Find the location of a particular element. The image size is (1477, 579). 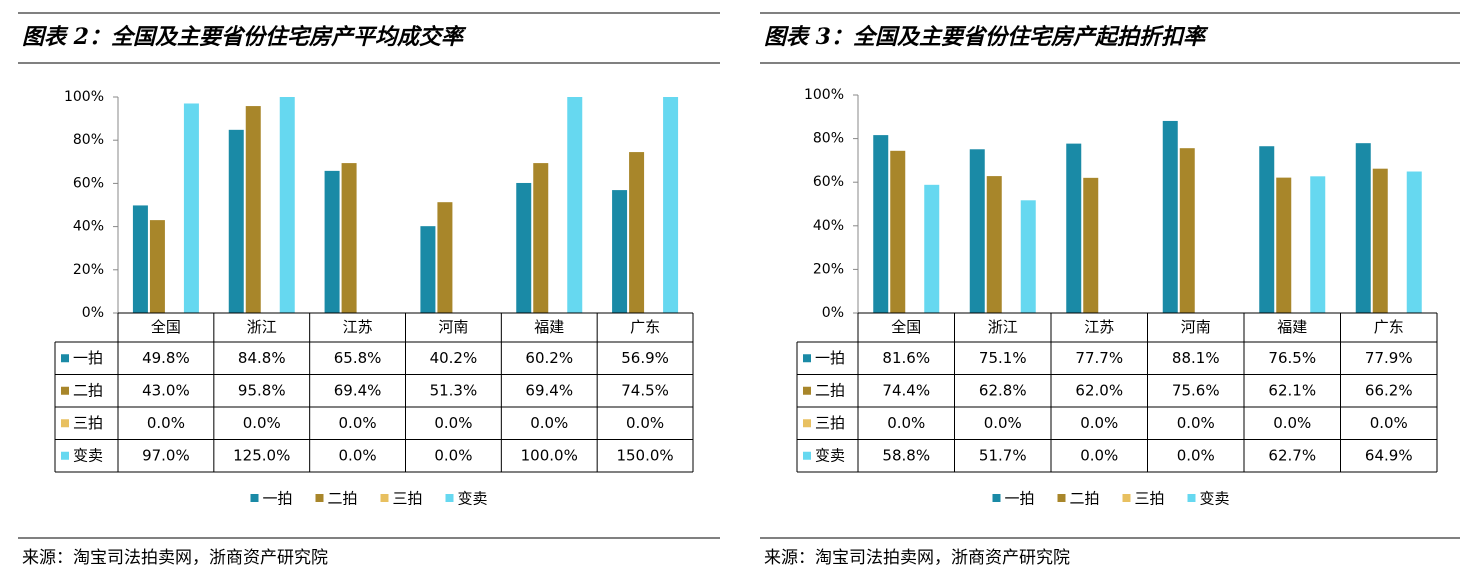

value-label: 81.6% is located at coordinates (906, 358).